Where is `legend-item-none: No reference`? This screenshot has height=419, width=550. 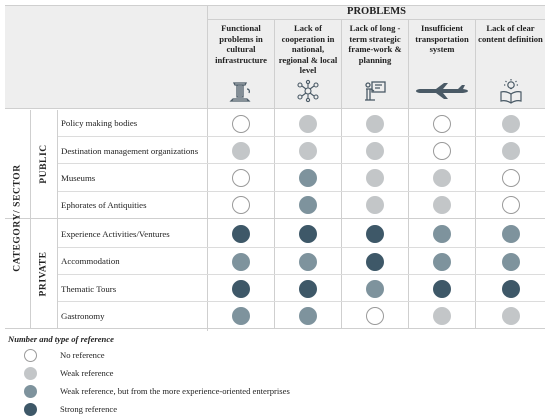 legend-item-none: No reference is located at coordinates (64, 355).